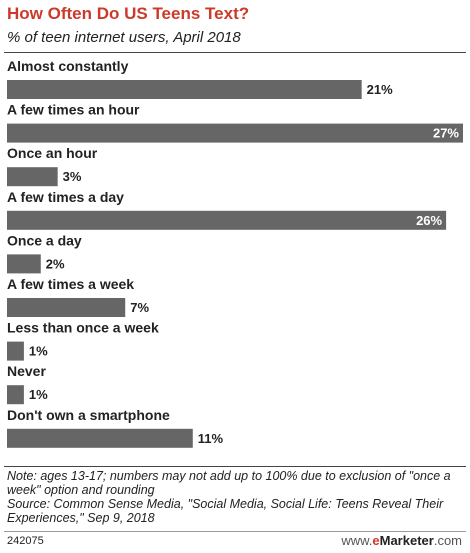  I want to click on chart-subtitle: % of teen internet users, April 2018, so click(124, 37).